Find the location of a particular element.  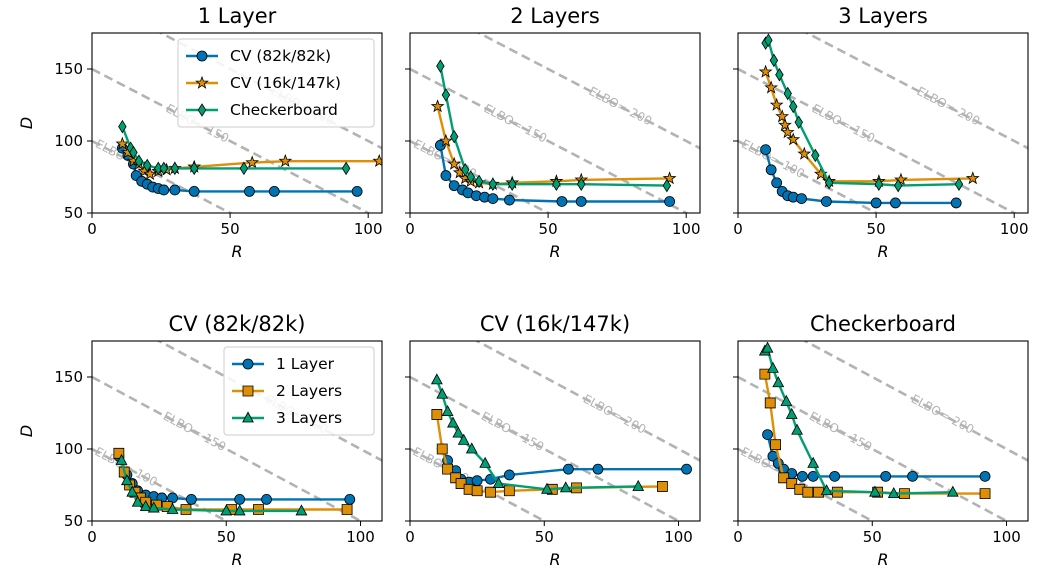

legend: CV (82k/82k) CV (16k/147k) Checkerboard is located at coordinates (276, 83).